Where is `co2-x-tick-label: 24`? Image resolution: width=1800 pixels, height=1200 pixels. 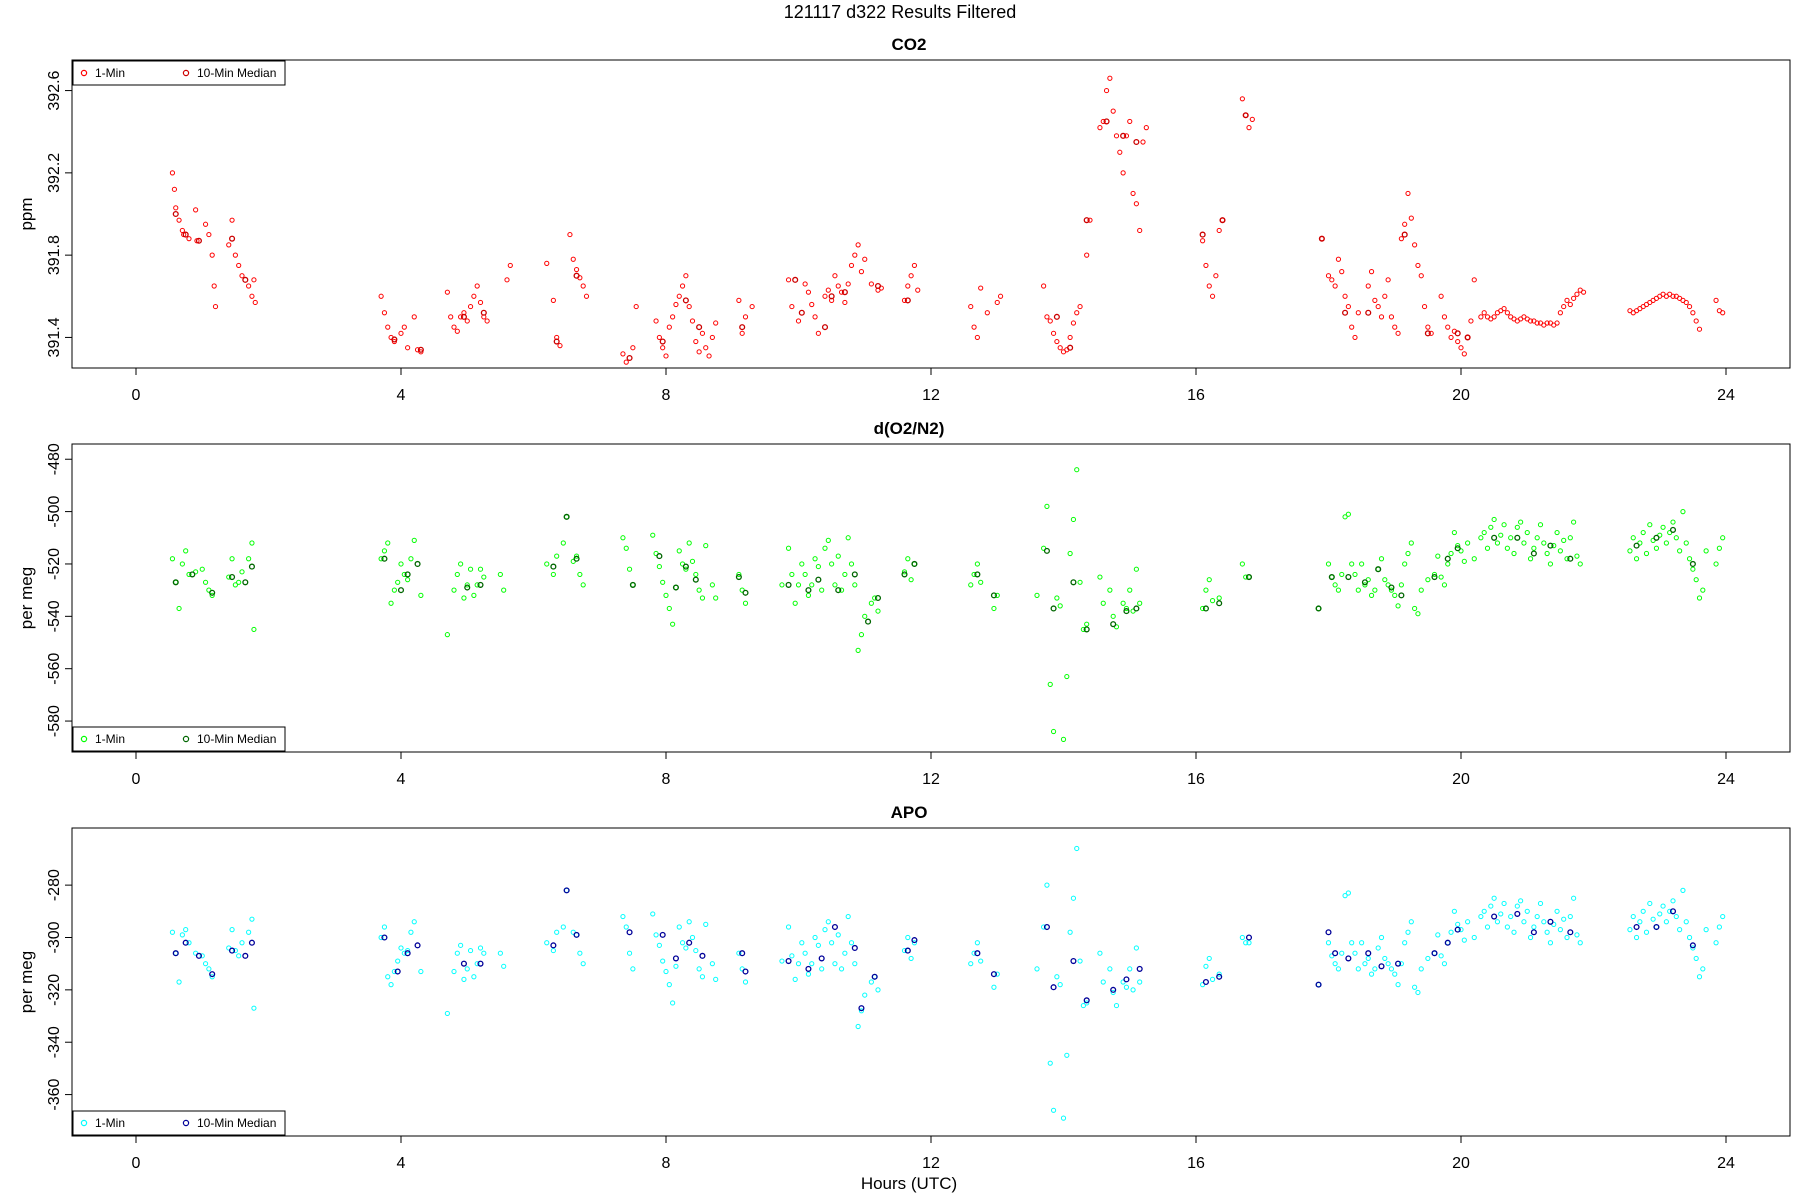
co2-x-tick-label: 24 is located at coordinates (1726, 395).